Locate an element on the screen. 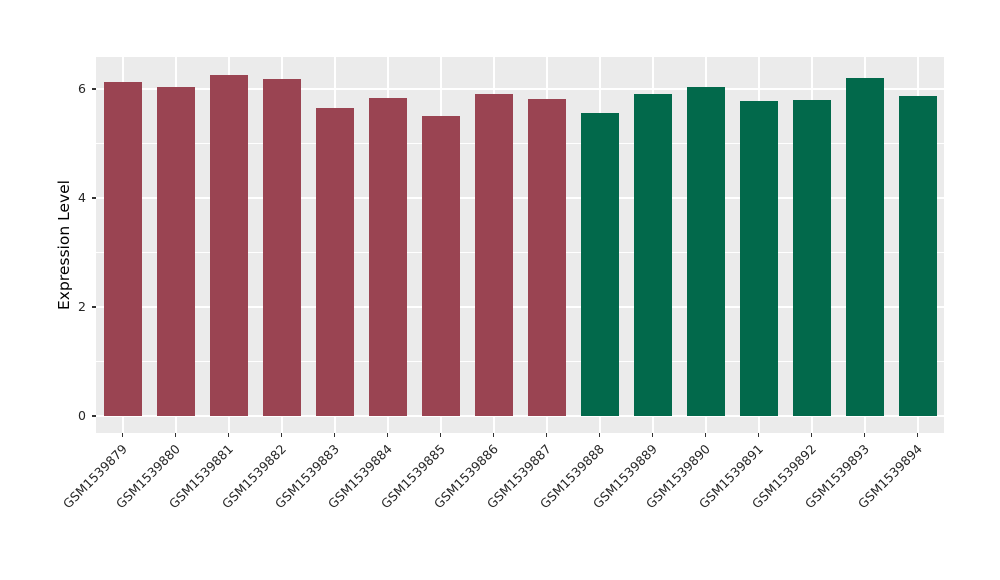 This screenshot has height=580, width=1000. bar-GSM1539887 is located at coordinates (546, 257).